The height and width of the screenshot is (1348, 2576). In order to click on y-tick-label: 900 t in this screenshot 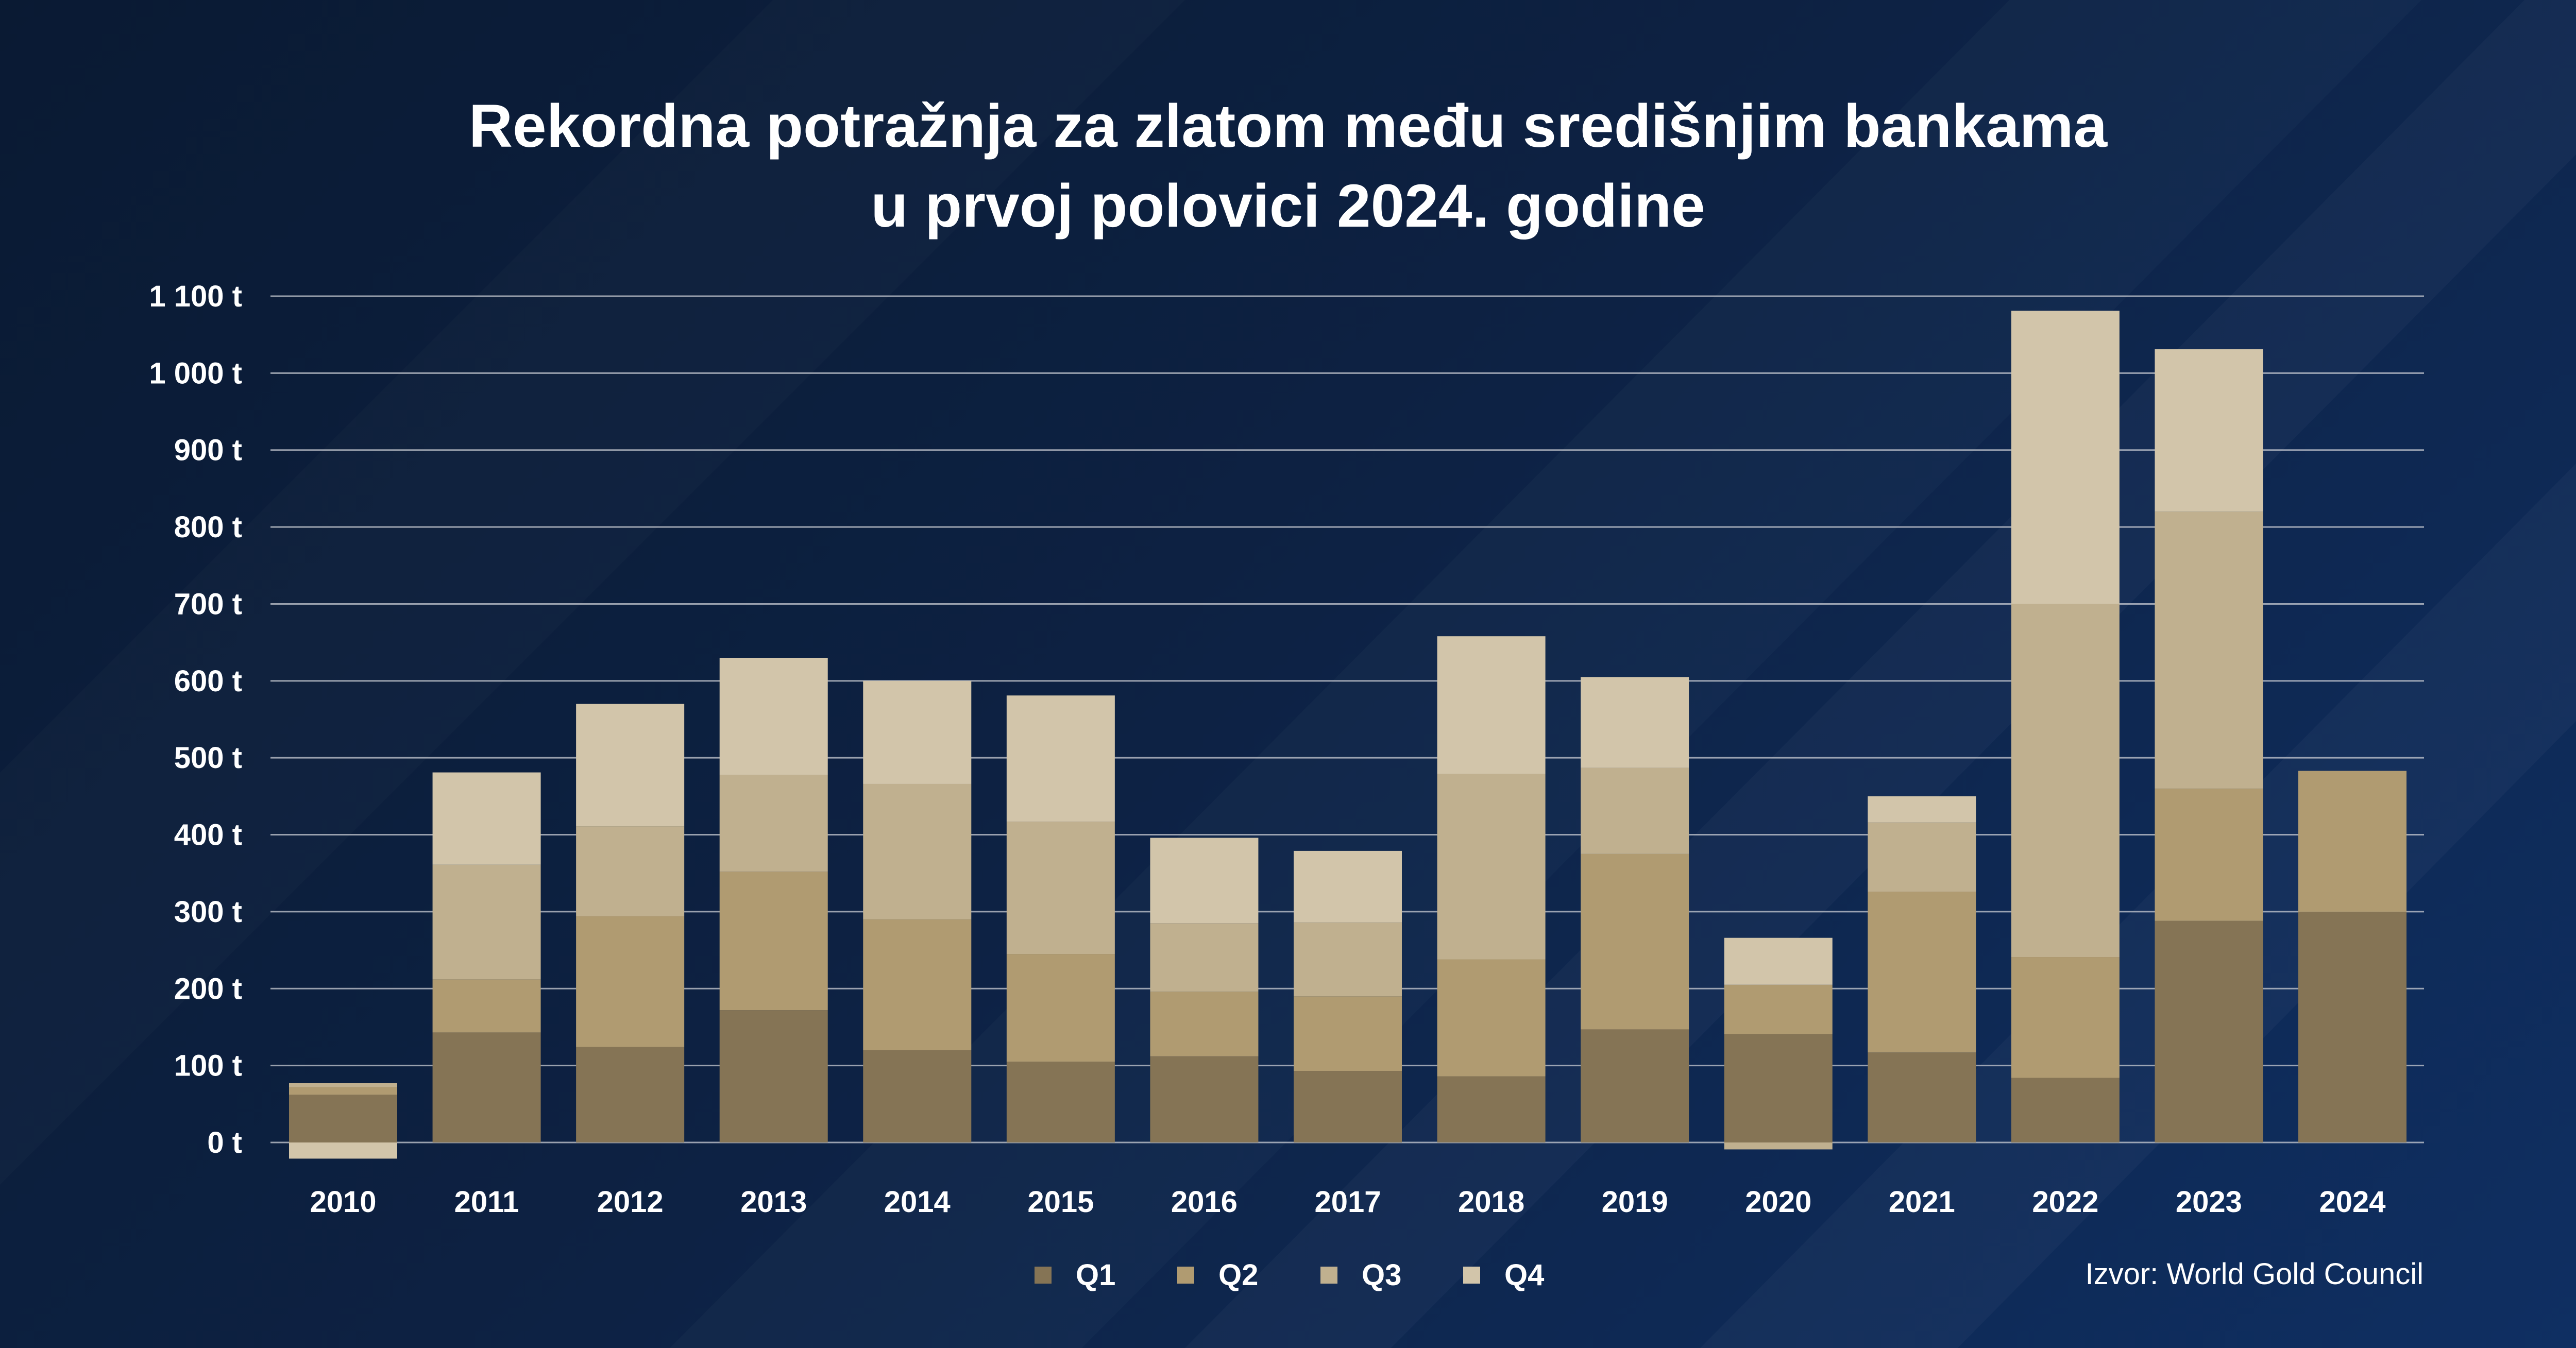, I will do `click(208, 450)`.